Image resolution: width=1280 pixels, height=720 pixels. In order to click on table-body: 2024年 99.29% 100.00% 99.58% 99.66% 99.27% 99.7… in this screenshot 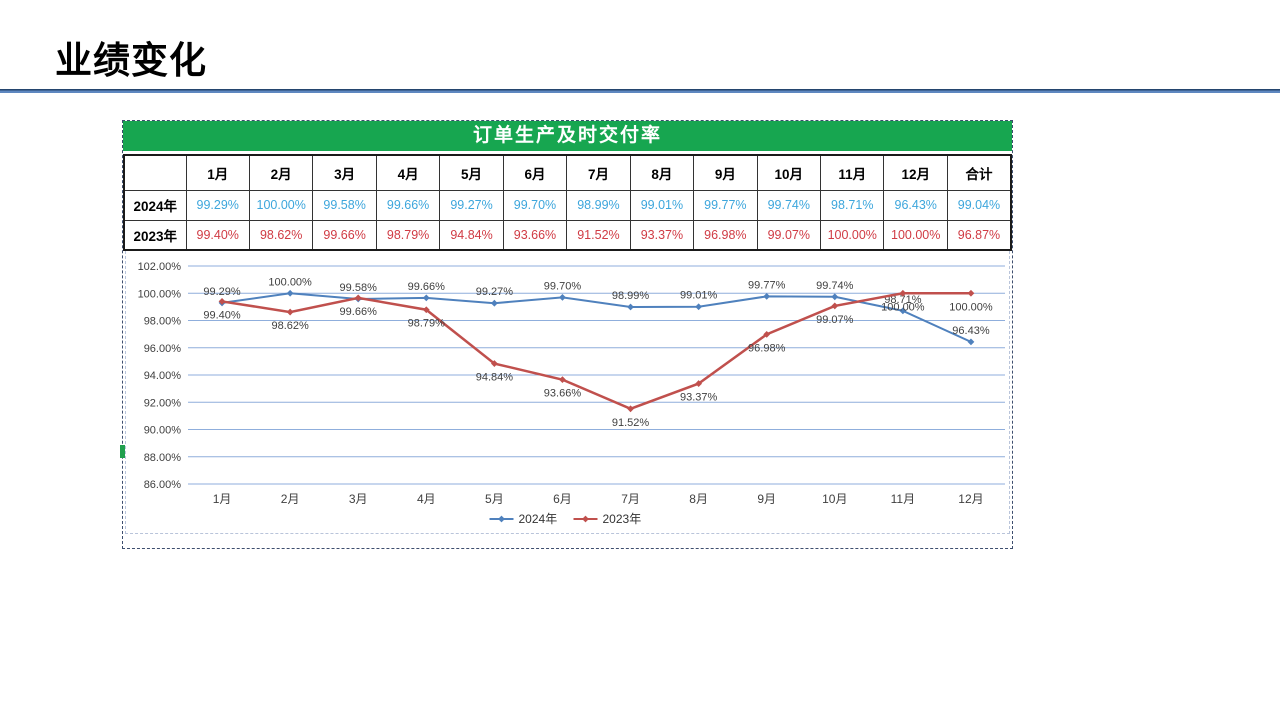, I will do `click(567, 220)`.